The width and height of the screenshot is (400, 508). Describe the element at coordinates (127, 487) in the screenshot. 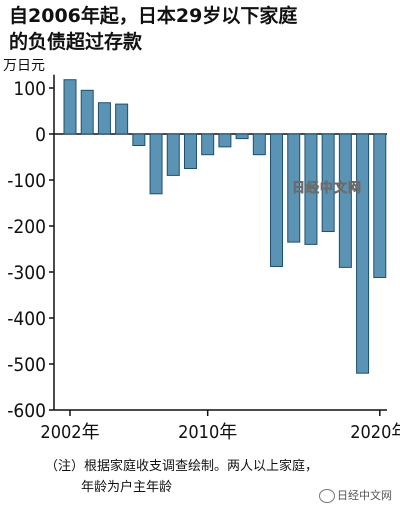

I see `note-line2: 年龄为户主年龄` at that location.